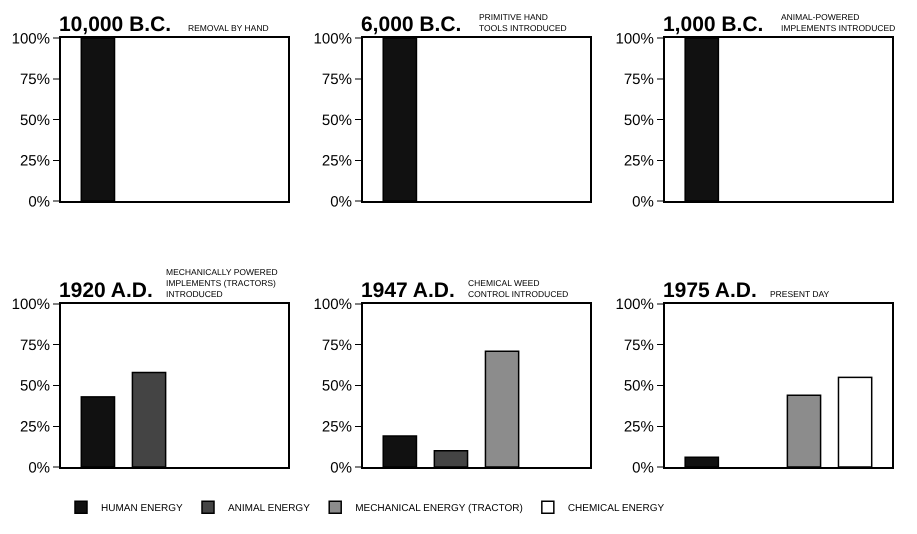 This screenshot has height=534, width=917. I want to click on chart-subtitle: REMOVAL BY HAND, so click(228, 28).